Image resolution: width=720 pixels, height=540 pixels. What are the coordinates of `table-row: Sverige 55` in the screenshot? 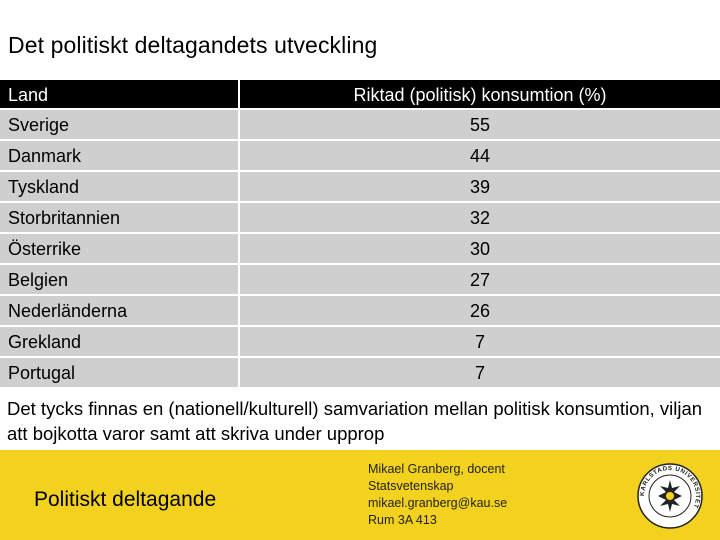 It's located at (360, 123).